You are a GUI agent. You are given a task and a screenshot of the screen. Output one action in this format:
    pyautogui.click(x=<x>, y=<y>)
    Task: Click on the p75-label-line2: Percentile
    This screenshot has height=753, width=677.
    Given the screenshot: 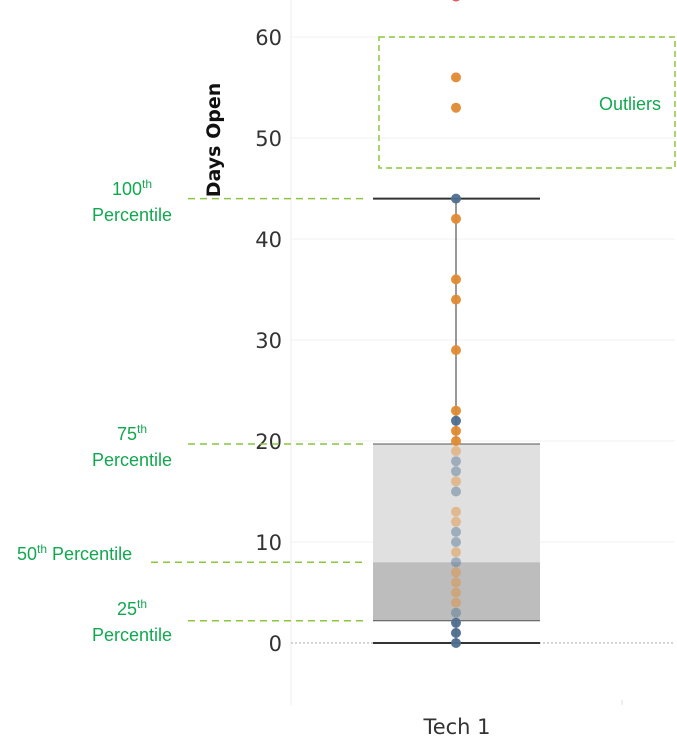 What is the action you would take?
    pyautogui.click(x=132, y=460)
    